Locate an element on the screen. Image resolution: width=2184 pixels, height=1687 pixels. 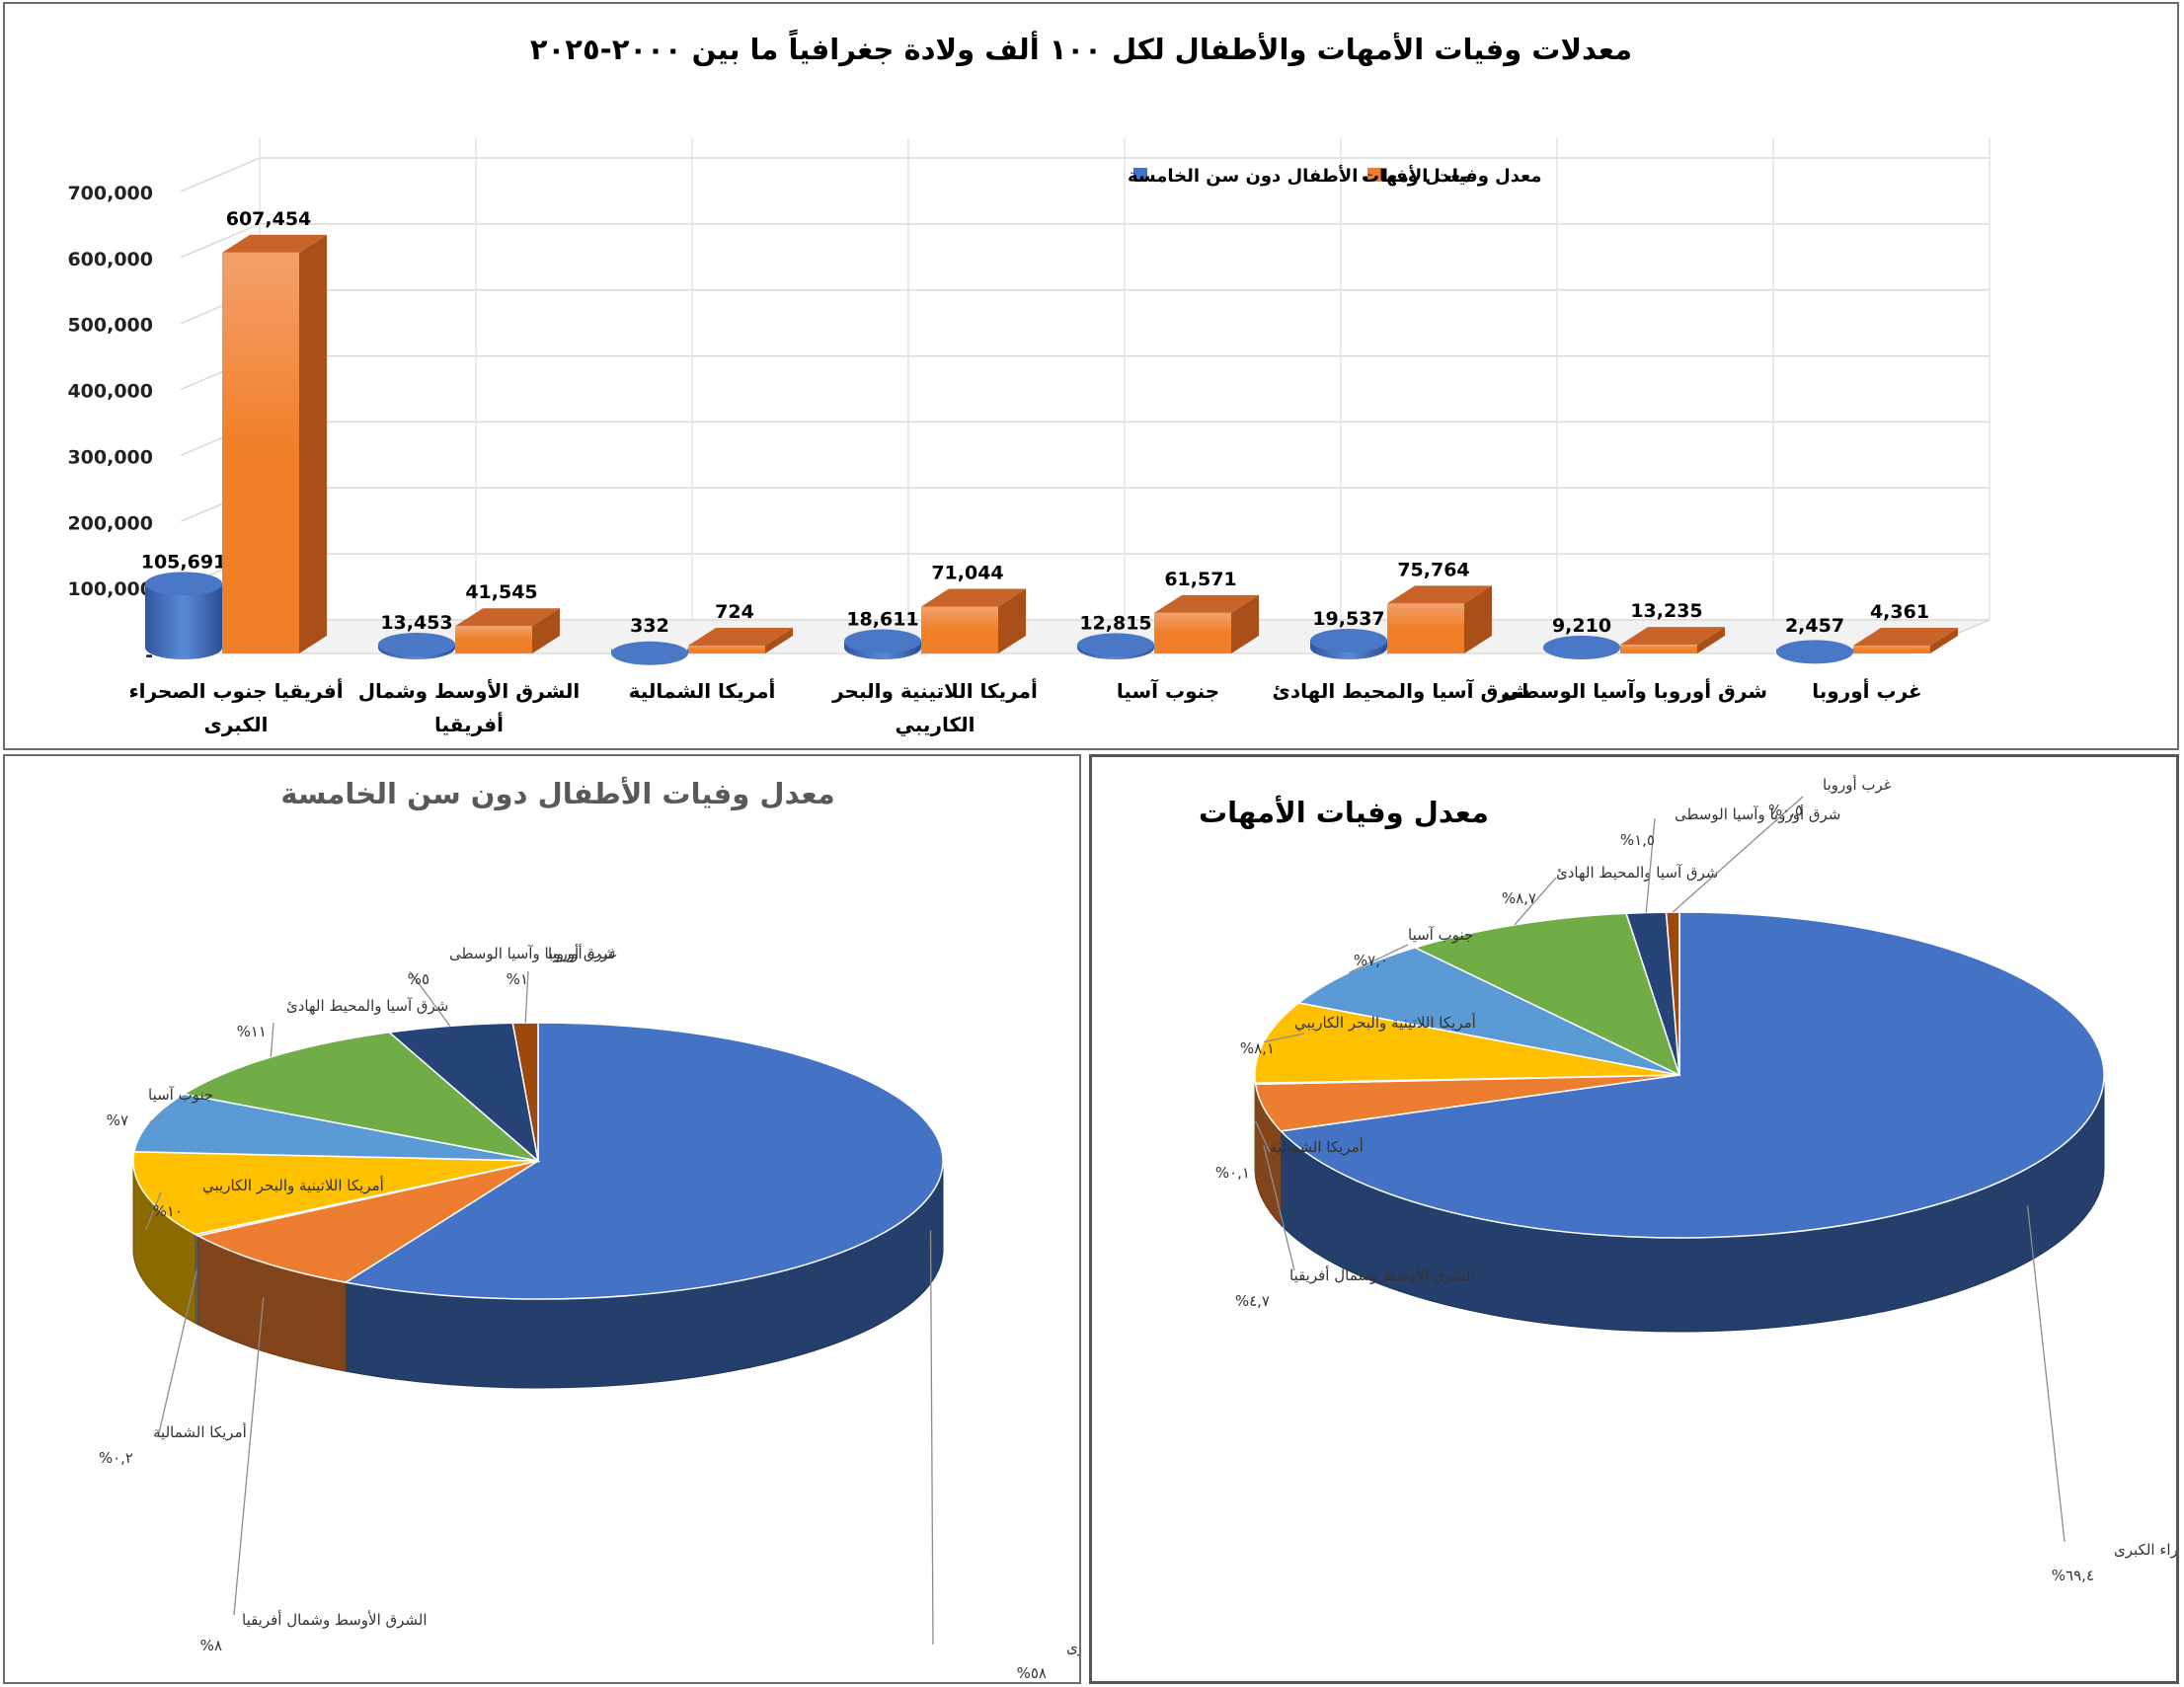
y-tick-label: 600,000 is located at coordinates (110, 259).